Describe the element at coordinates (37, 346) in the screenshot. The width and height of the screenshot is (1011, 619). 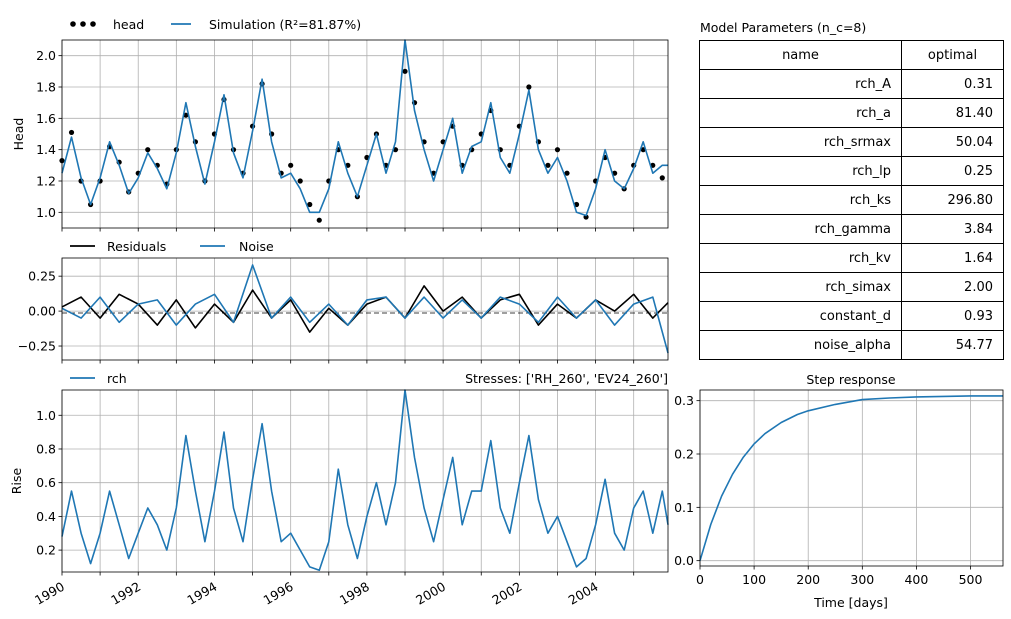
I see `y-tick-label: −0.25` at that location.